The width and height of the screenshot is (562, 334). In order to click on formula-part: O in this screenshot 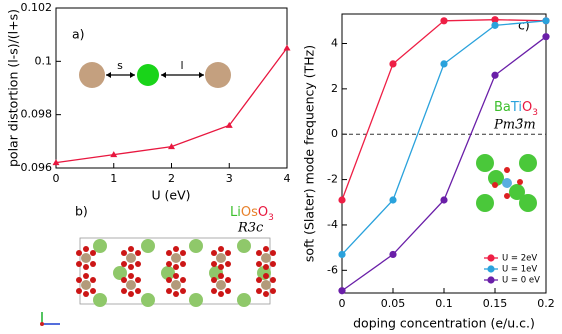, I will do `click(263, 212)`.